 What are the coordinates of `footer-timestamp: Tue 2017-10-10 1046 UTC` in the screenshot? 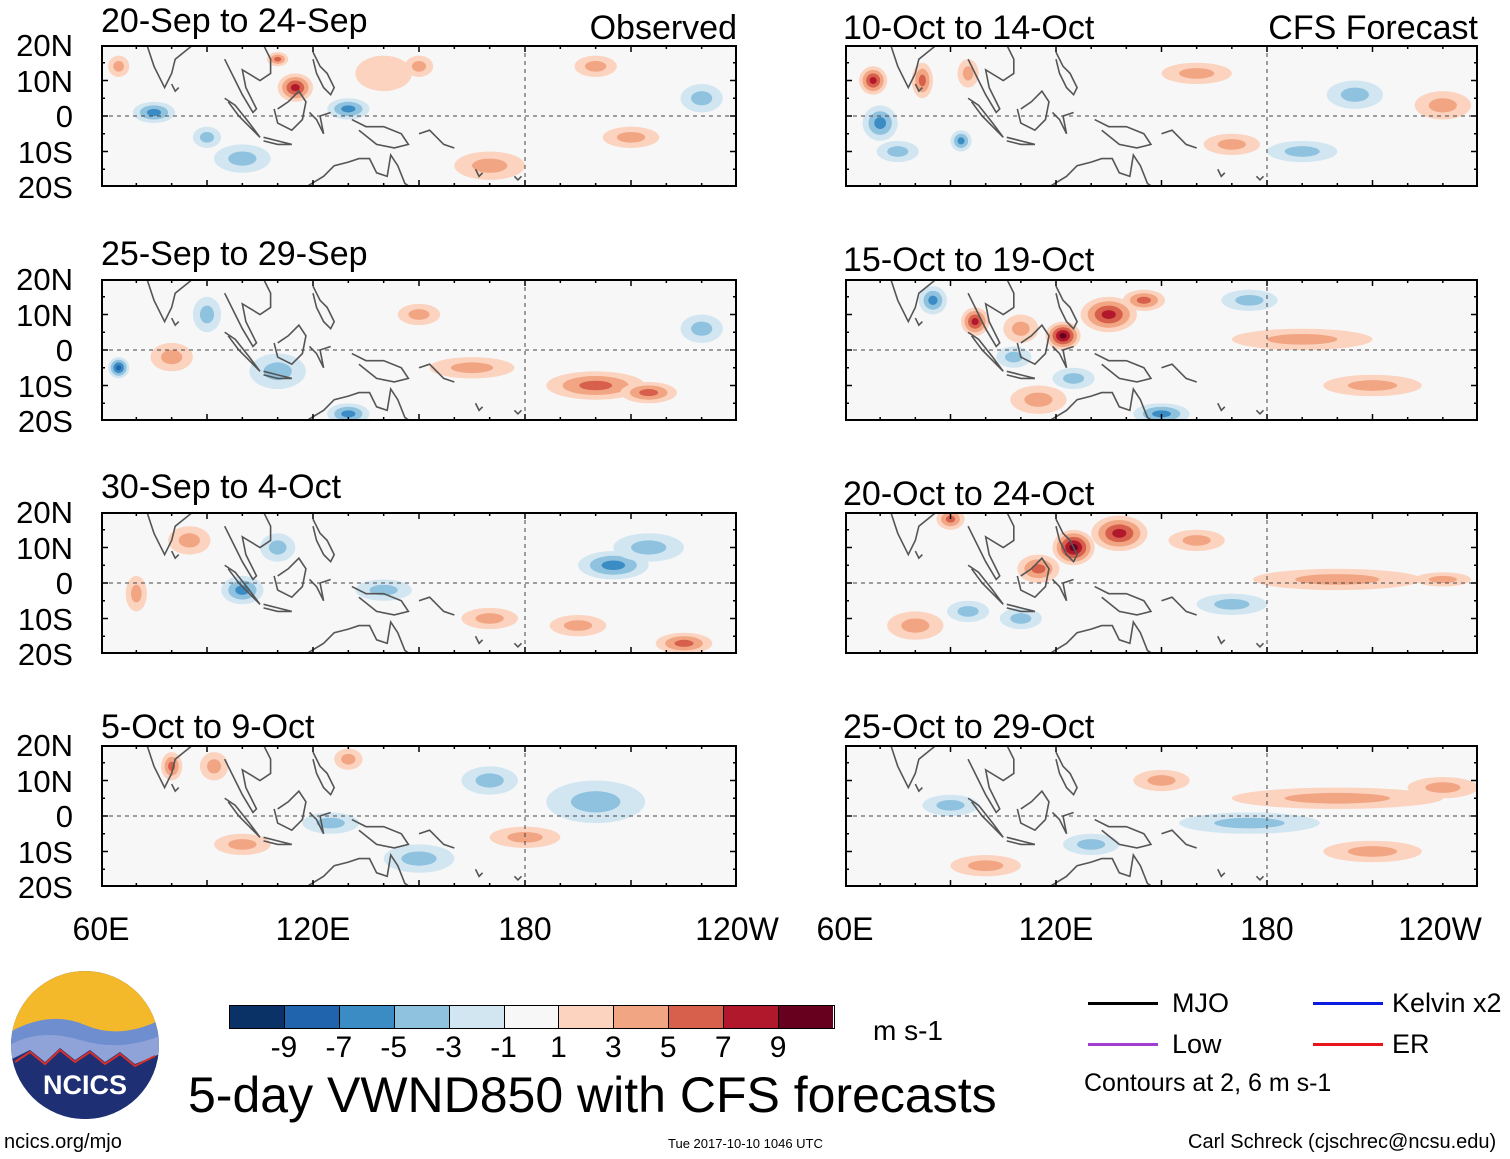 It's located at (745, 1143).